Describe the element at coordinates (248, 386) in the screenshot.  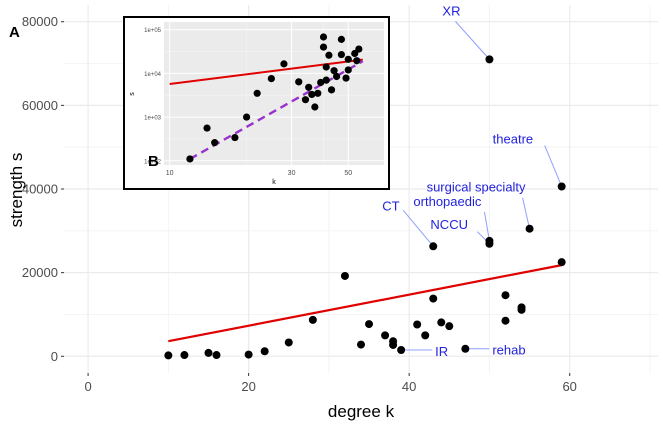
I see `x-tick-label: 20` at that location.